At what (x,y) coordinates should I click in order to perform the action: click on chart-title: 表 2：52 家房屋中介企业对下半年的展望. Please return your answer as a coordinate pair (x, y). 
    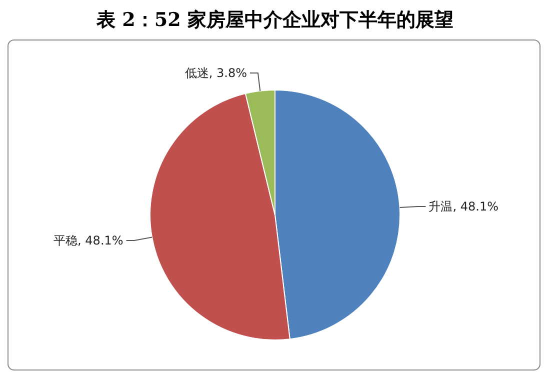
    Looking at the image, I should click on (275, 20).